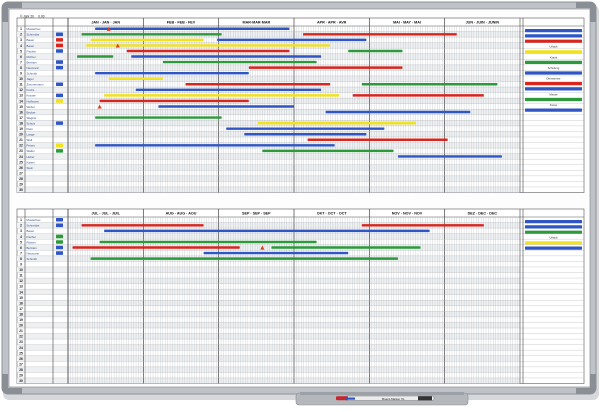 This screenshot has height=412, width=600. Describe the element at coordinates (59, 40) in the screenshot. I see `magnet-tag-red` at that location.